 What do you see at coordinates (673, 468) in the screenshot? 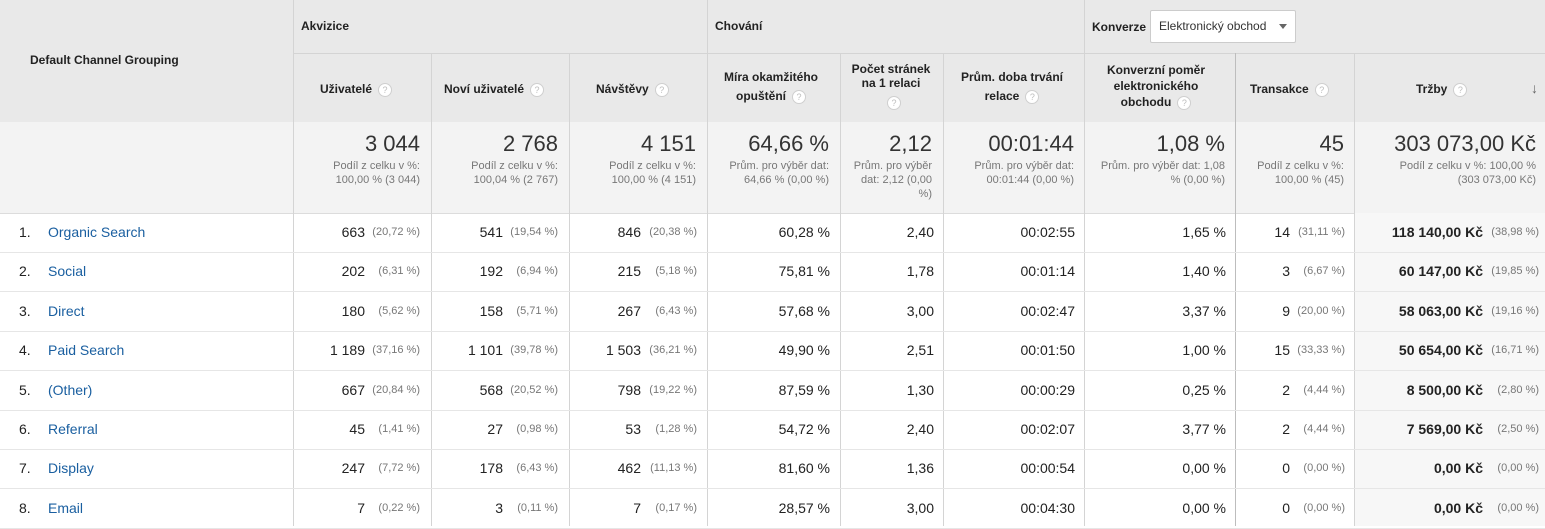
I see `visits-share: (11,13 %)` at bounding box center [673, 468].